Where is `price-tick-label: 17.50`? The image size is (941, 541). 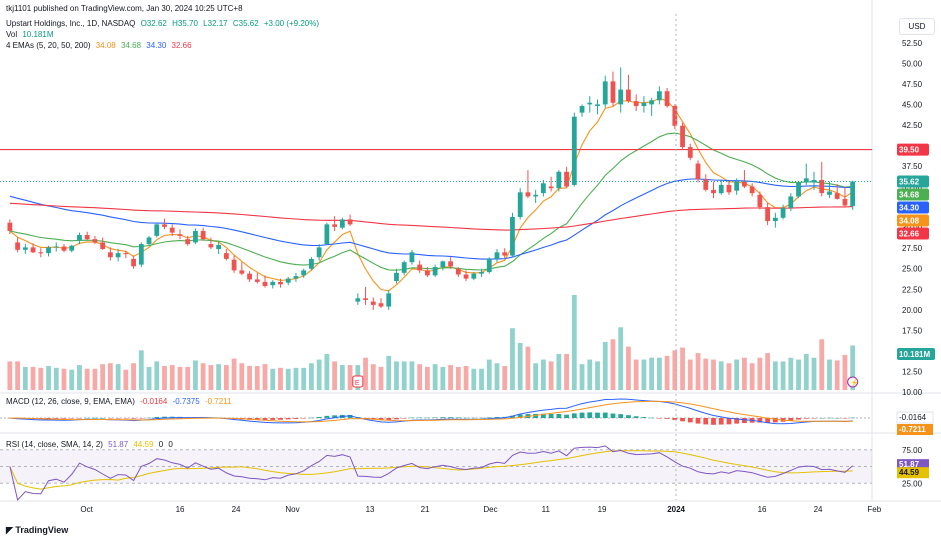
price-tick-label: 17.50 is located at coordinates (912, 330).